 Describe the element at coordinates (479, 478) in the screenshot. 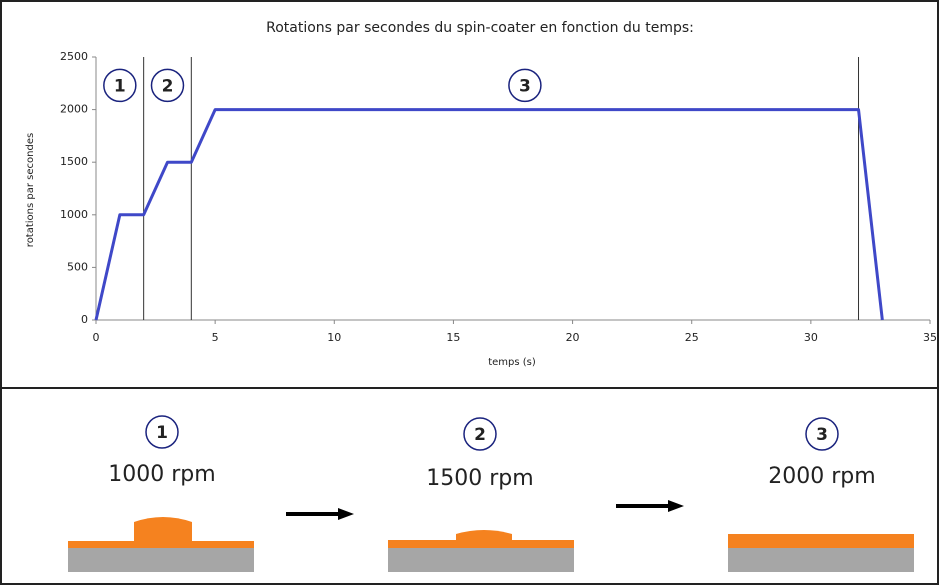

I see `step-label: 1500 rpm` at that location.